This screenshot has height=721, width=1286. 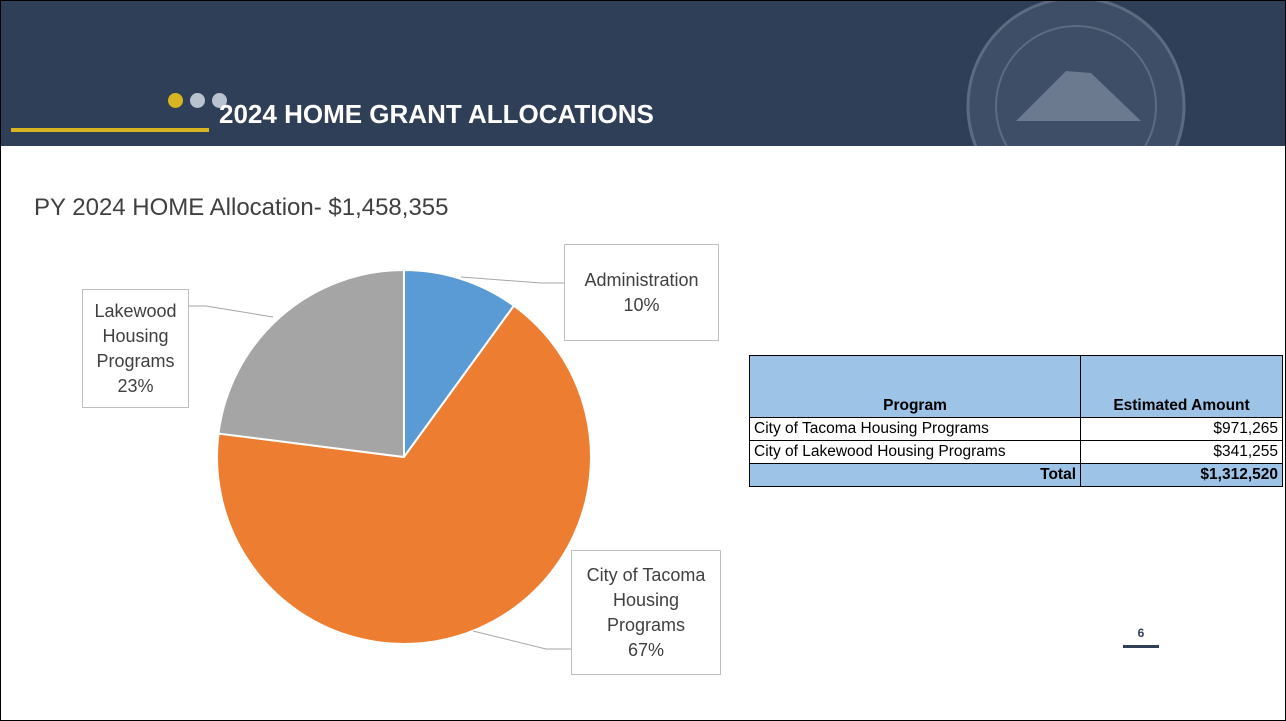 I want to click on cell: Total, so click(x=915, y=475).